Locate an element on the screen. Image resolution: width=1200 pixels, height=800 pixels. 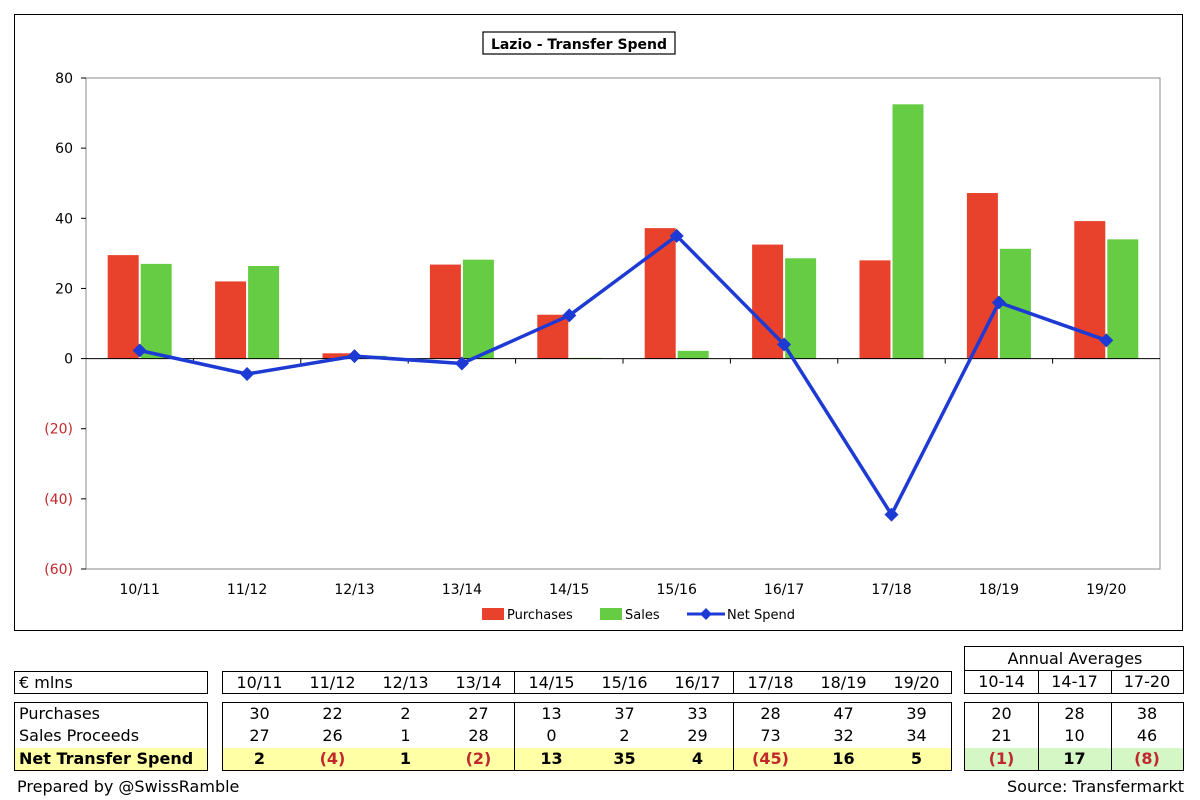
net-spend-legend-marker is located at coordinates (706, 614).